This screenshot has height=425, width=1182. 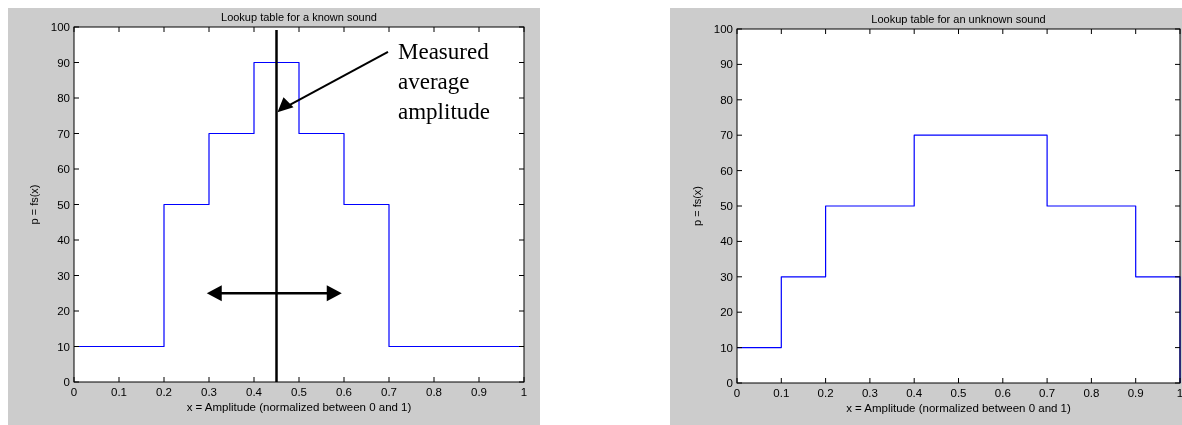 I want to click on chart-title: Lookup table for an unknown sound, so click(x=958, y=19).